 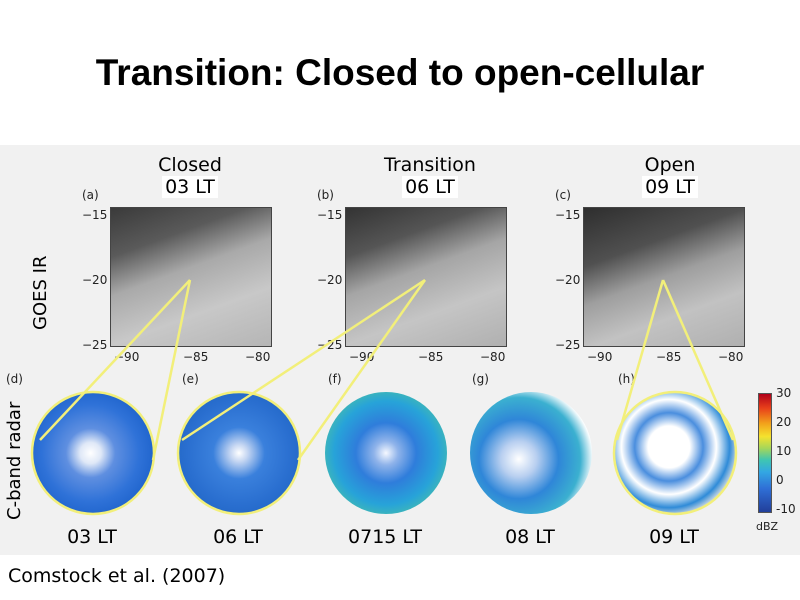 What do you see at coordinates (664, 277) in the screenshot?
I see `satellite-image-c` at bounding box center [664, 277].